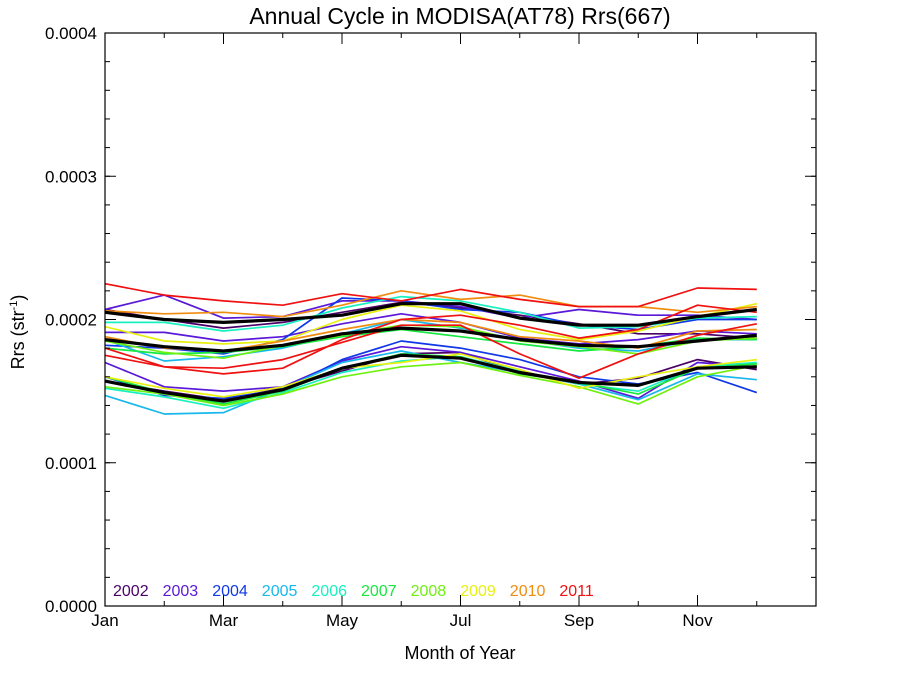 The width and height of the screenshot is (900, 675). Describe the element at coordinates (429, 591) in the screenshot. I see `legend-entry-2008: 2008` at that location.